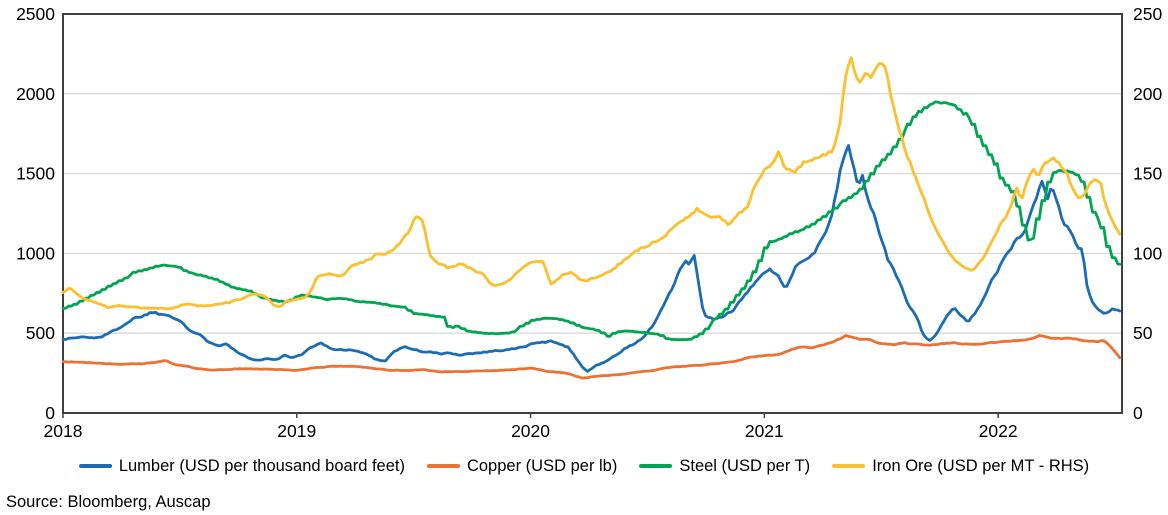 Image resolution: width=1168 pixels, height=515 pixels. I want to click on legend-swatch-iron-ore-icon, so click(849, 466).